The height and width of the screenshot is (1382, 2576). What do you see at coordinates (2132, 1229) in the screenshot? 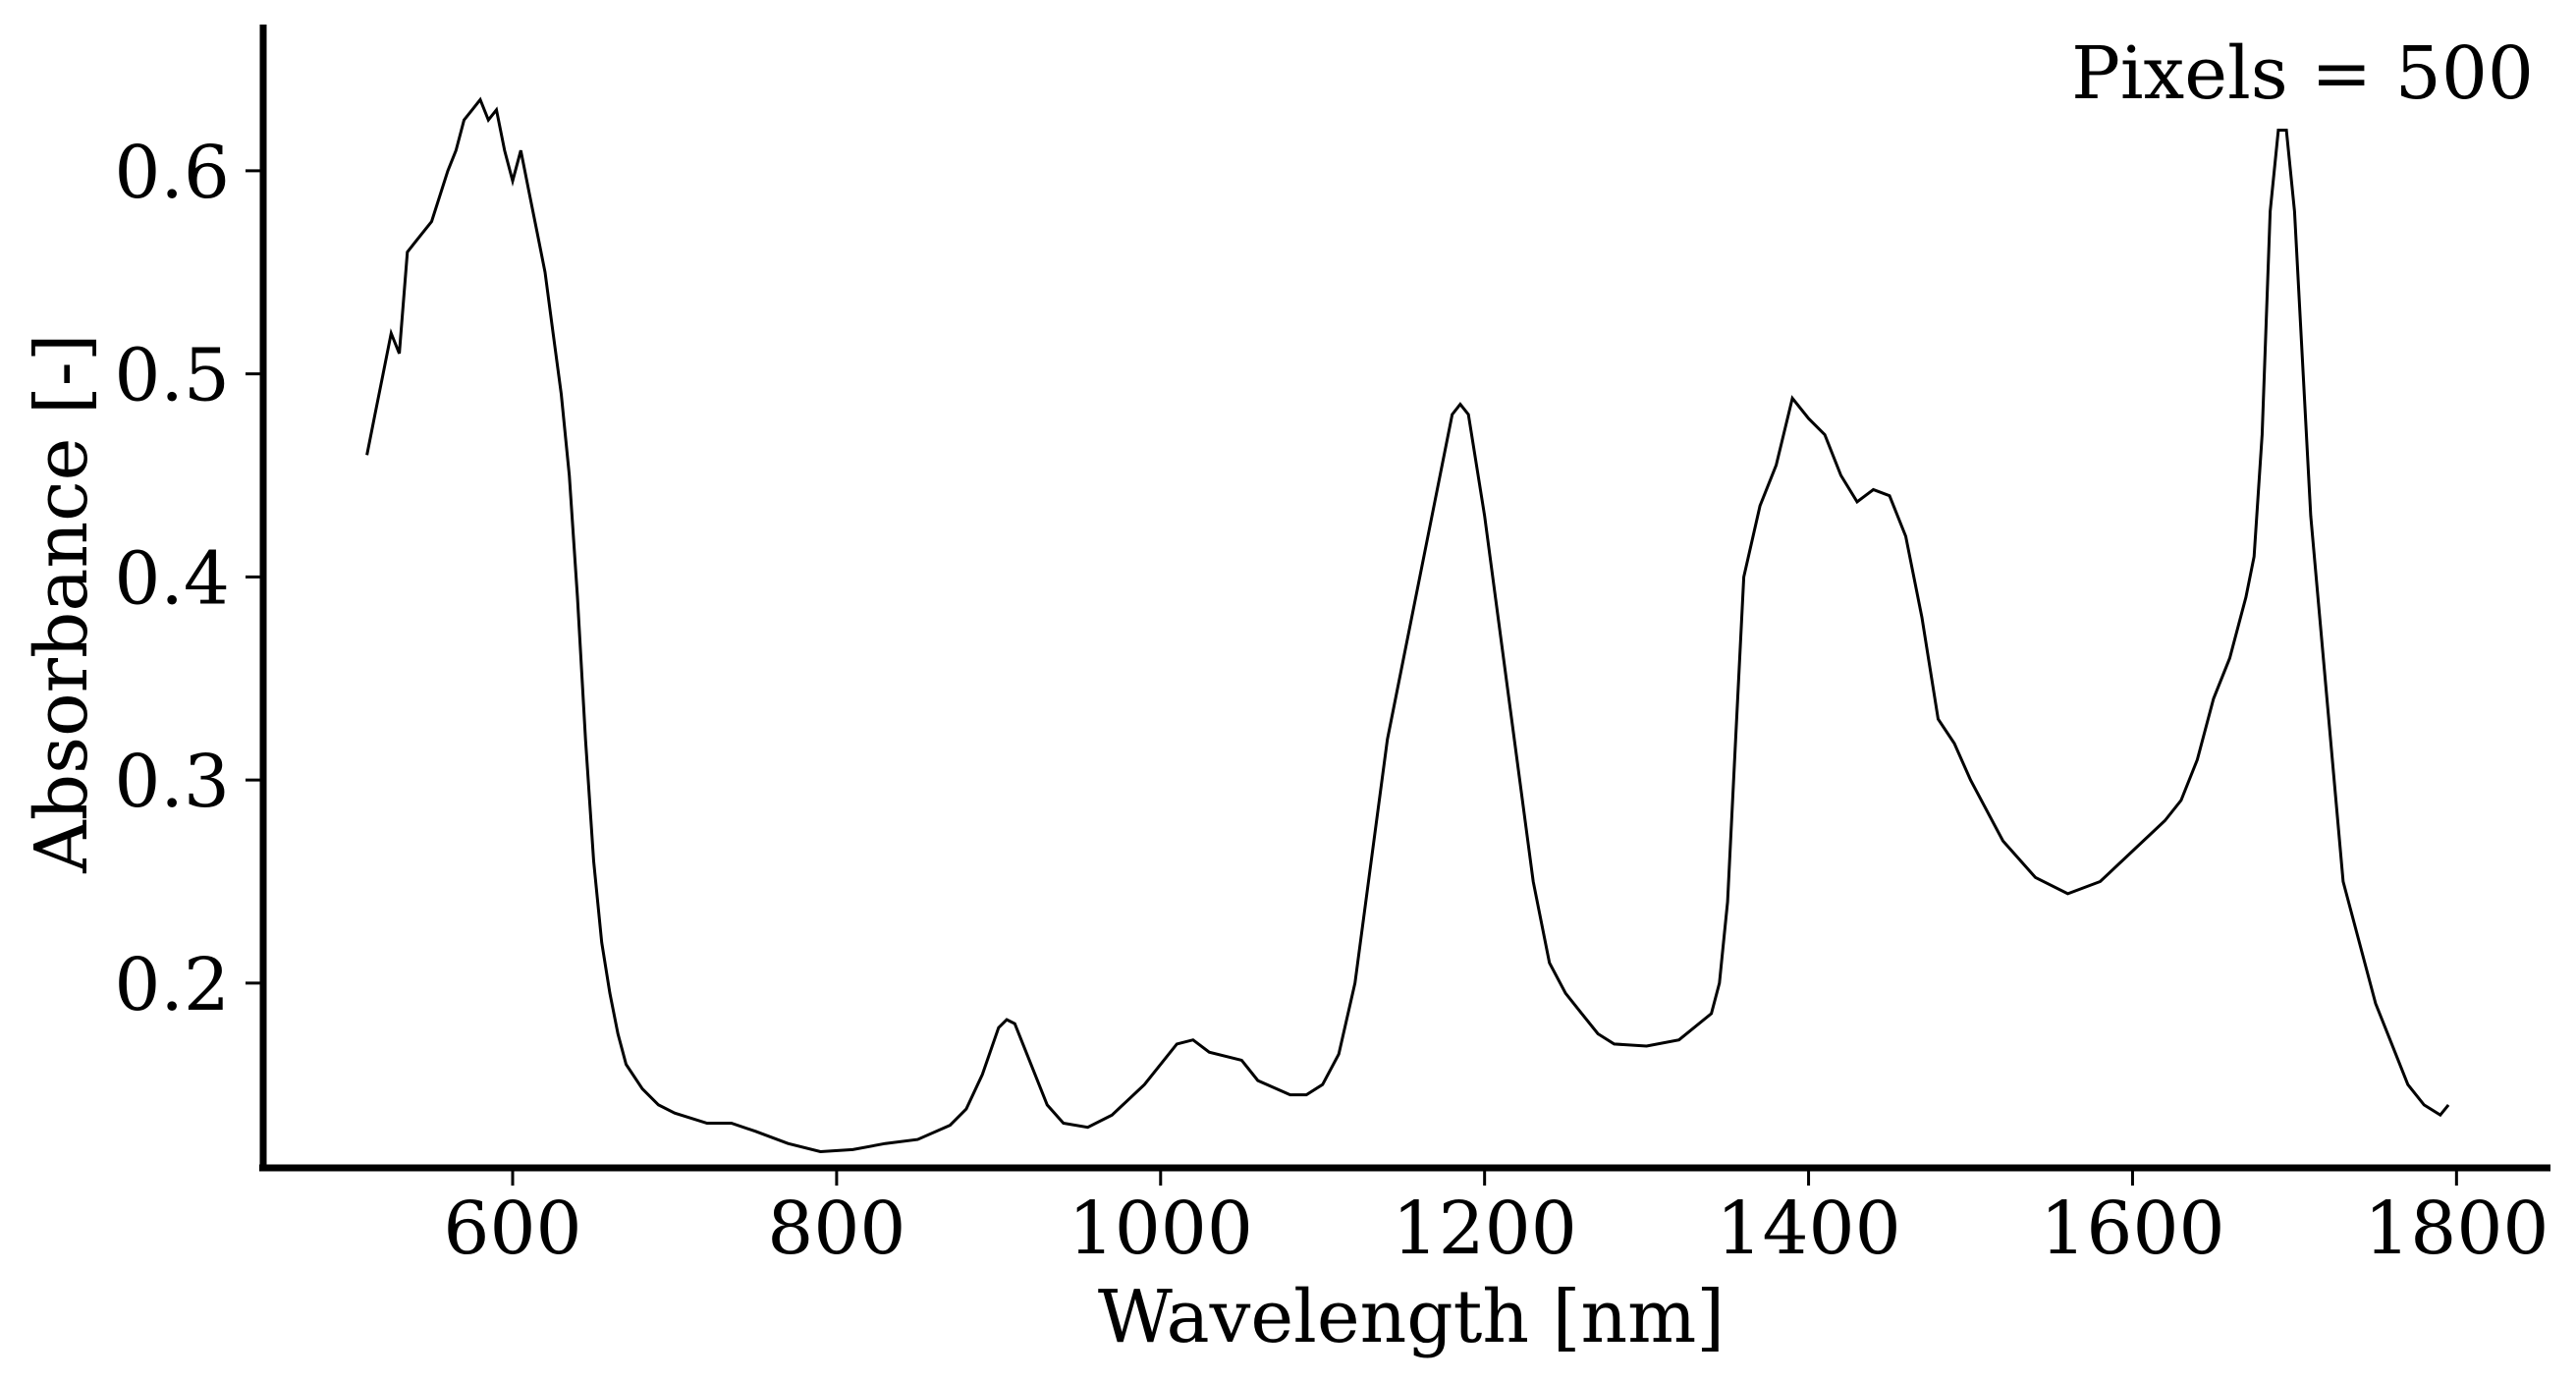
I see `x-tick-label: 1600` at bounding box center [2132, 1229].